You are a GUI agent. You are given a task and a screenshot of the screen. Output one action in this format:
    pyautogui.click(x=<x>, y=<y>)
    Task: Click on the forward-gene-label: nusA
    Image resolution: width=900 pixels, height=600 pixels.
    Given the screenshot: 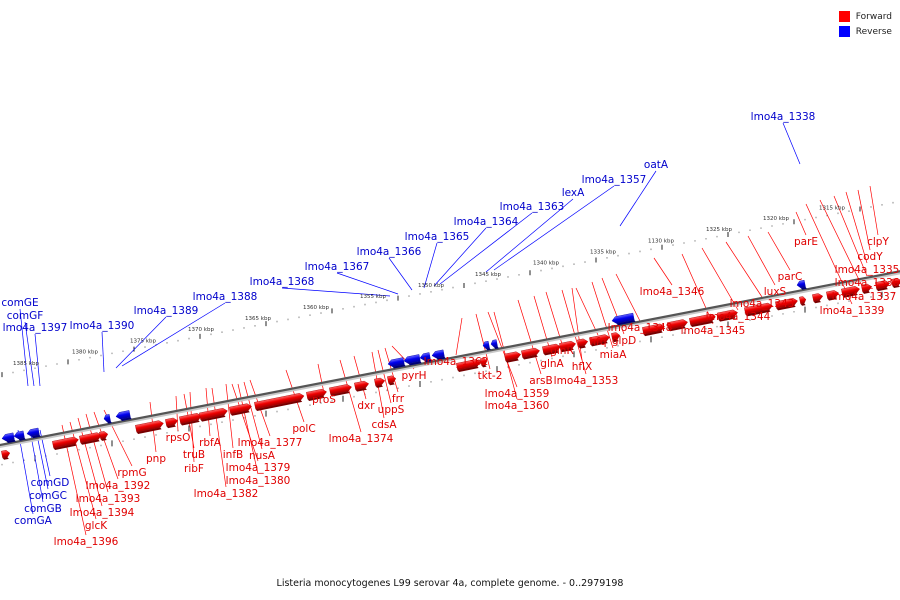 What is the action you would take?
    pyautogui.click(x=262, y=456)
    